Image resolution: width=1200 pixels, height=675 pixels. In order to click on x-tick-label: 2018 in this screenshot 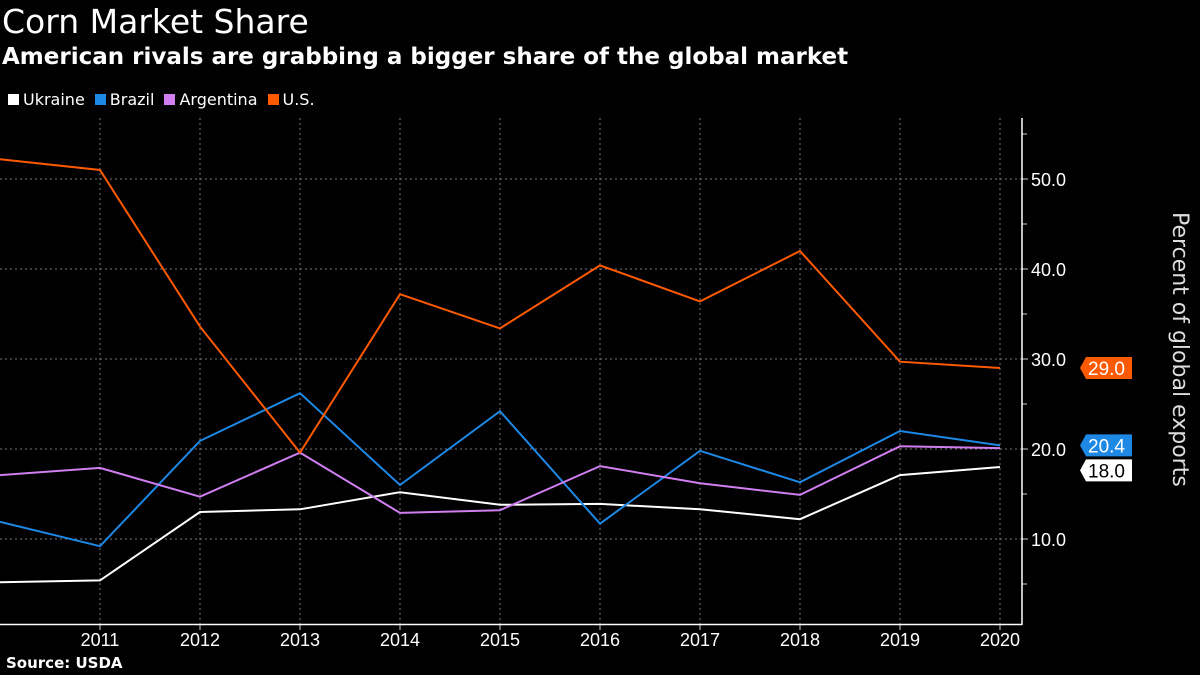, I will do `click(800, 640)`.